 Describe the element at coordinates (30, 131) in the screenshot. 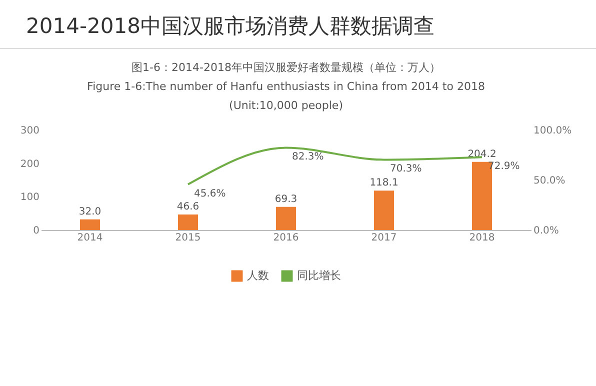

I see `y-tick-label: 300` at that location.